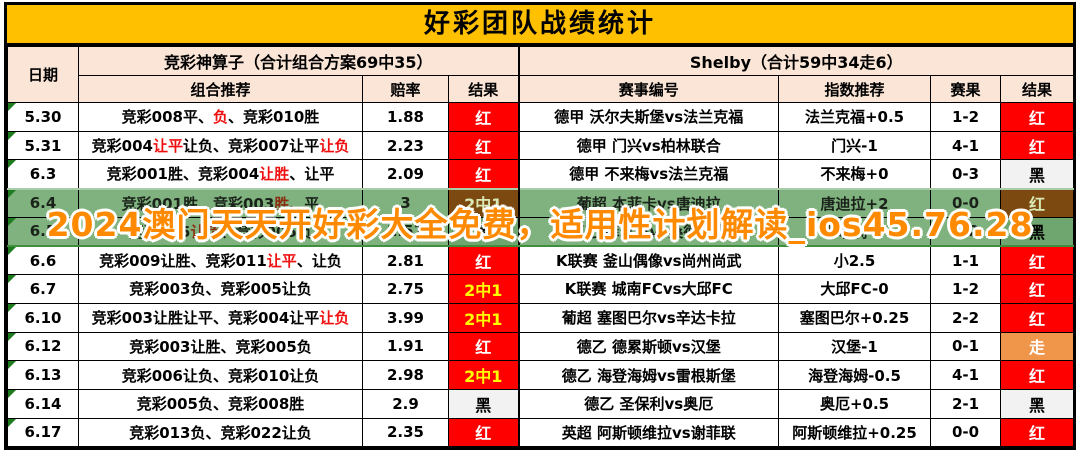 The height and width of the screenshot is (451, 1080). I want to click on date-cell: 6.13, so click(43, 375).